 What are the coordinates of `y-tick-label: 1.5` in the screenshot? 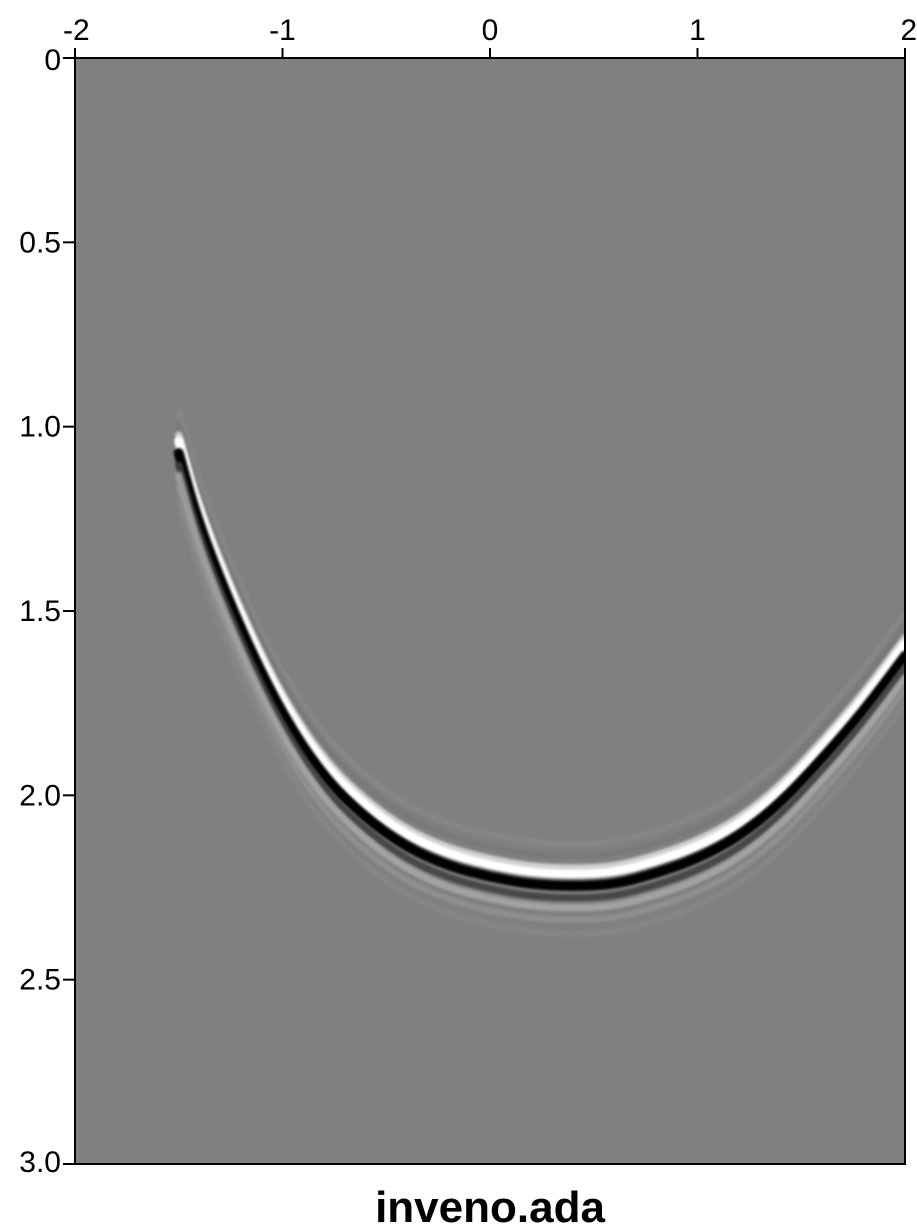 It's located at (40, 611).